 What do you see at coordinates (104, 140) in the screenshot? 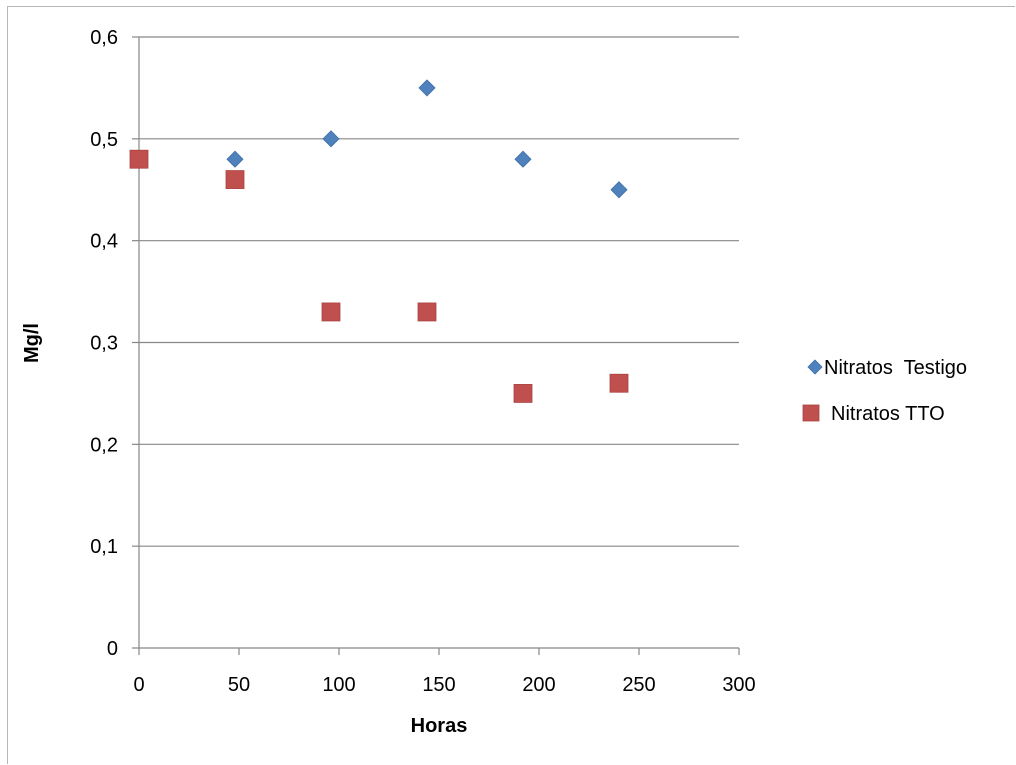
I see `y-tick-label: 0,5` at bounding box center [104, 140].